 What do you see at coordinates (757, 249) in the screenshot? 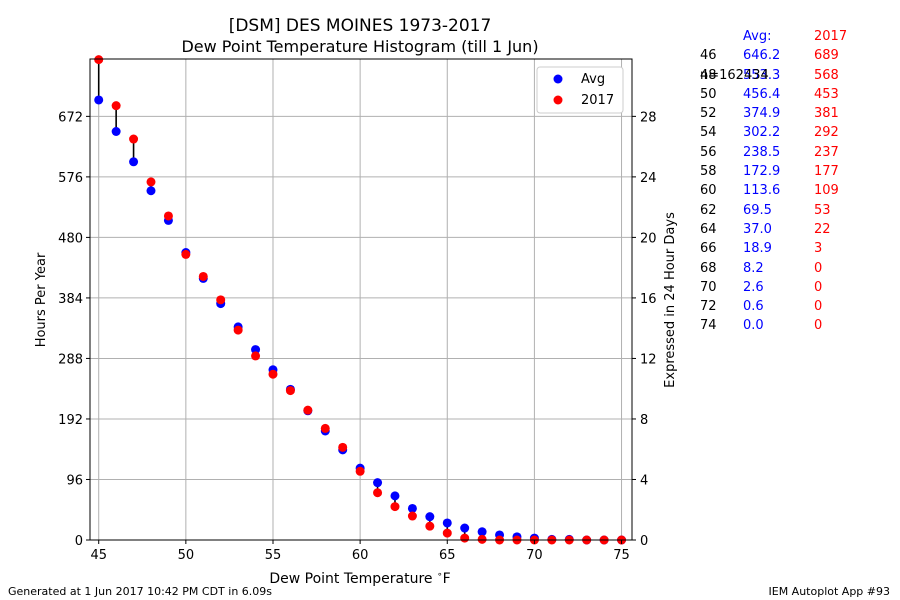
I see `table-cell-avg: 18.9` at bounding box center [757, 249].